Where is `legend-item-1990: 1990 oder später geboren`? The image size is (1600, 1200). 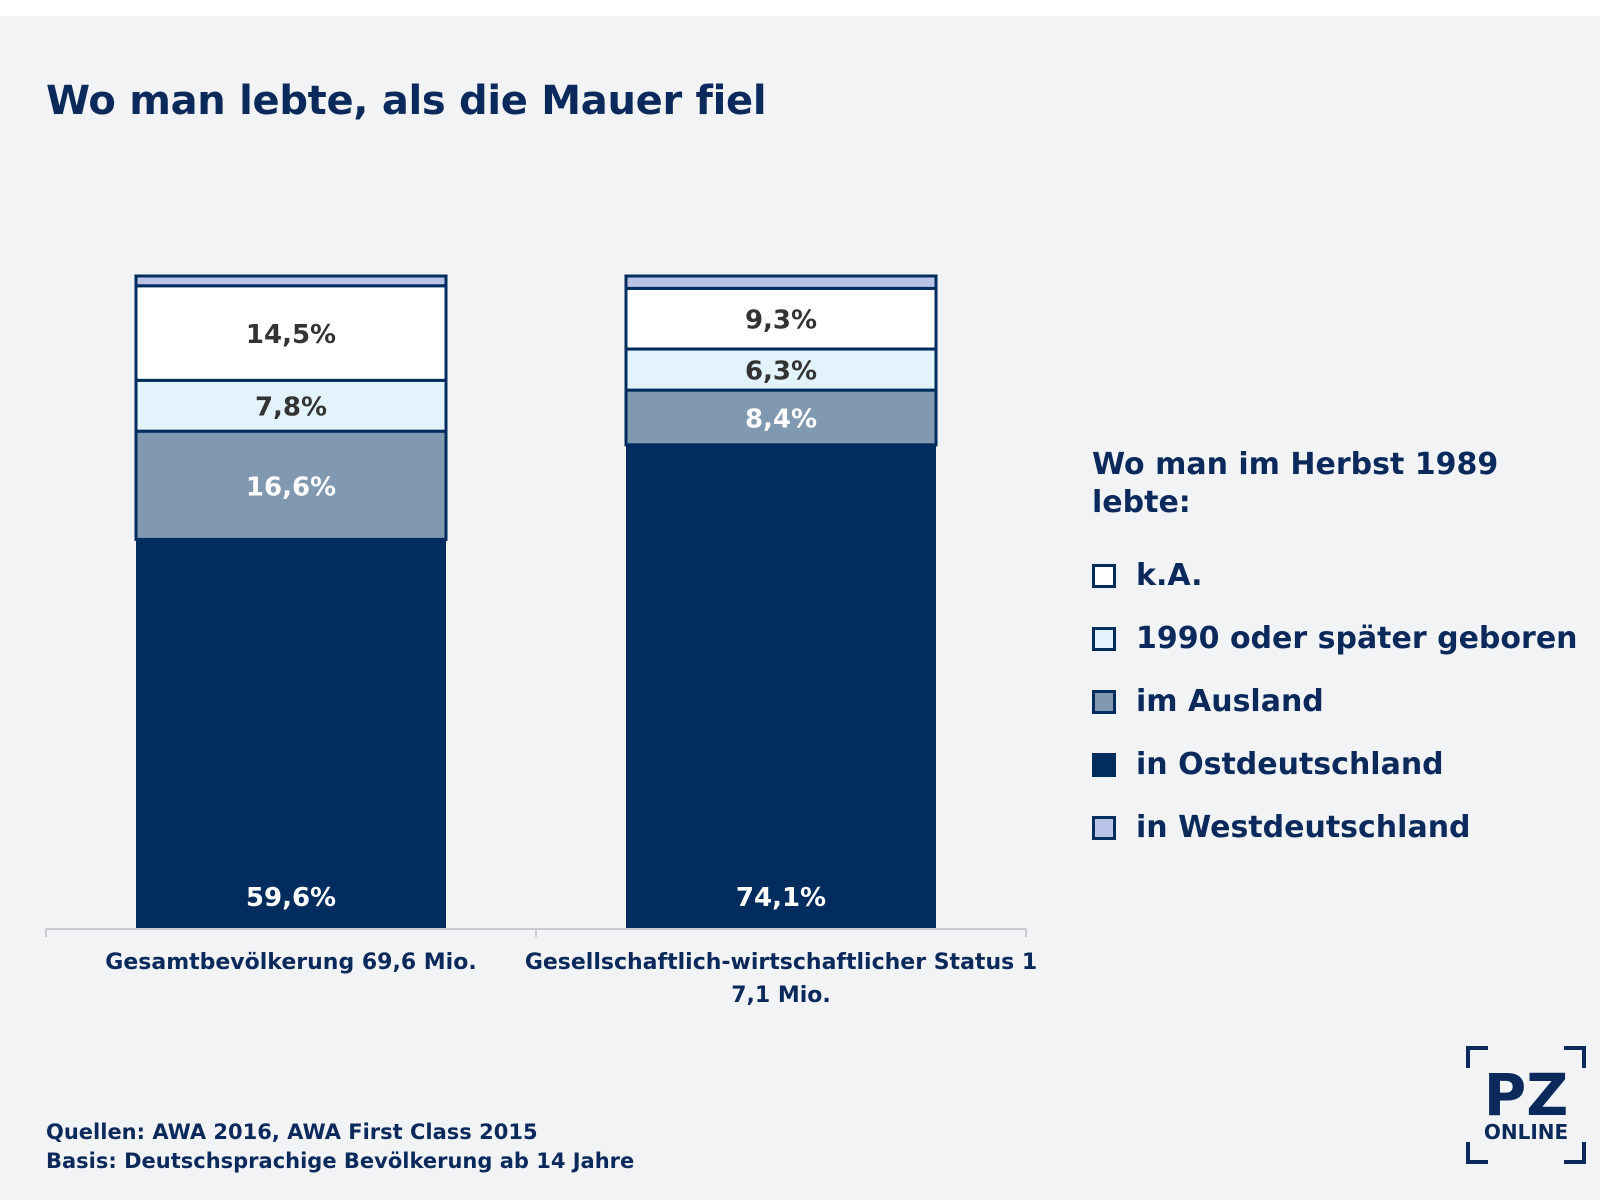 legend-item-1990: 1990 oder später geboren is located at coordinates (1342, 638).